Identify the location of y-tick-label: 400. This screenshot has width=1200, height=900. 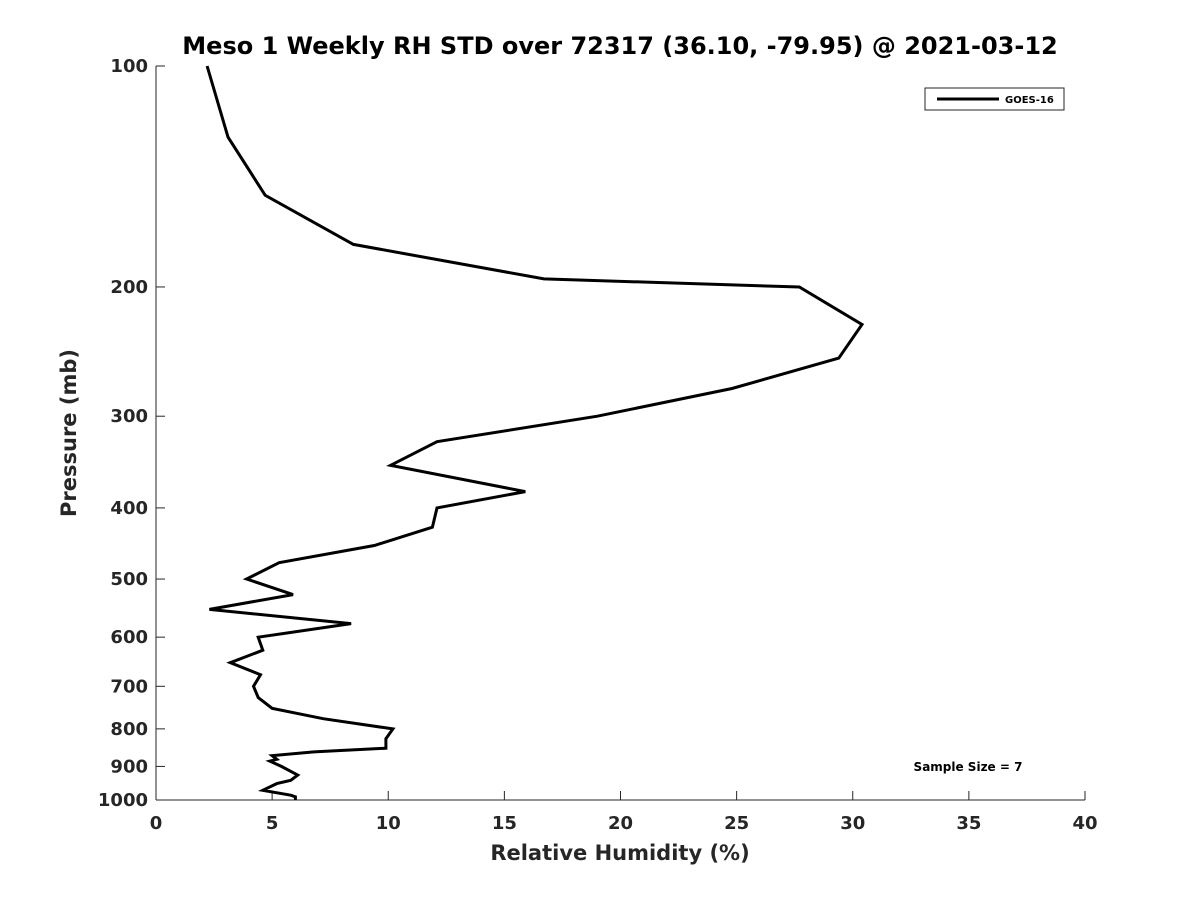
(129, 508).